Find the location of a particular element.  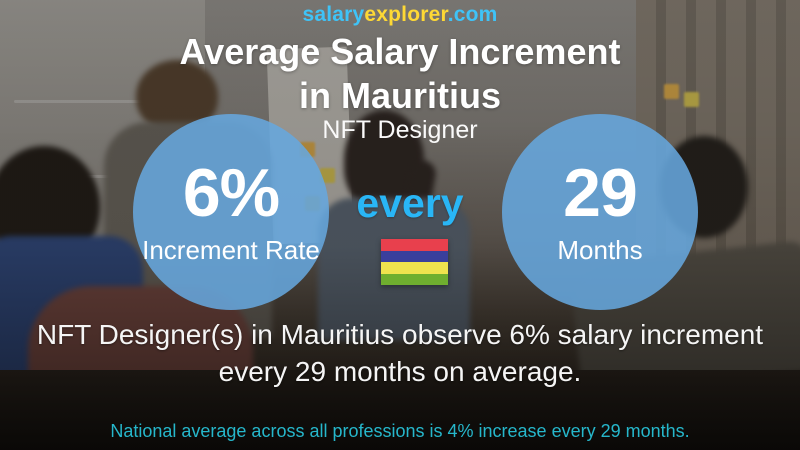

increment-rate-value: 6% is located at coordinates (231, 192).